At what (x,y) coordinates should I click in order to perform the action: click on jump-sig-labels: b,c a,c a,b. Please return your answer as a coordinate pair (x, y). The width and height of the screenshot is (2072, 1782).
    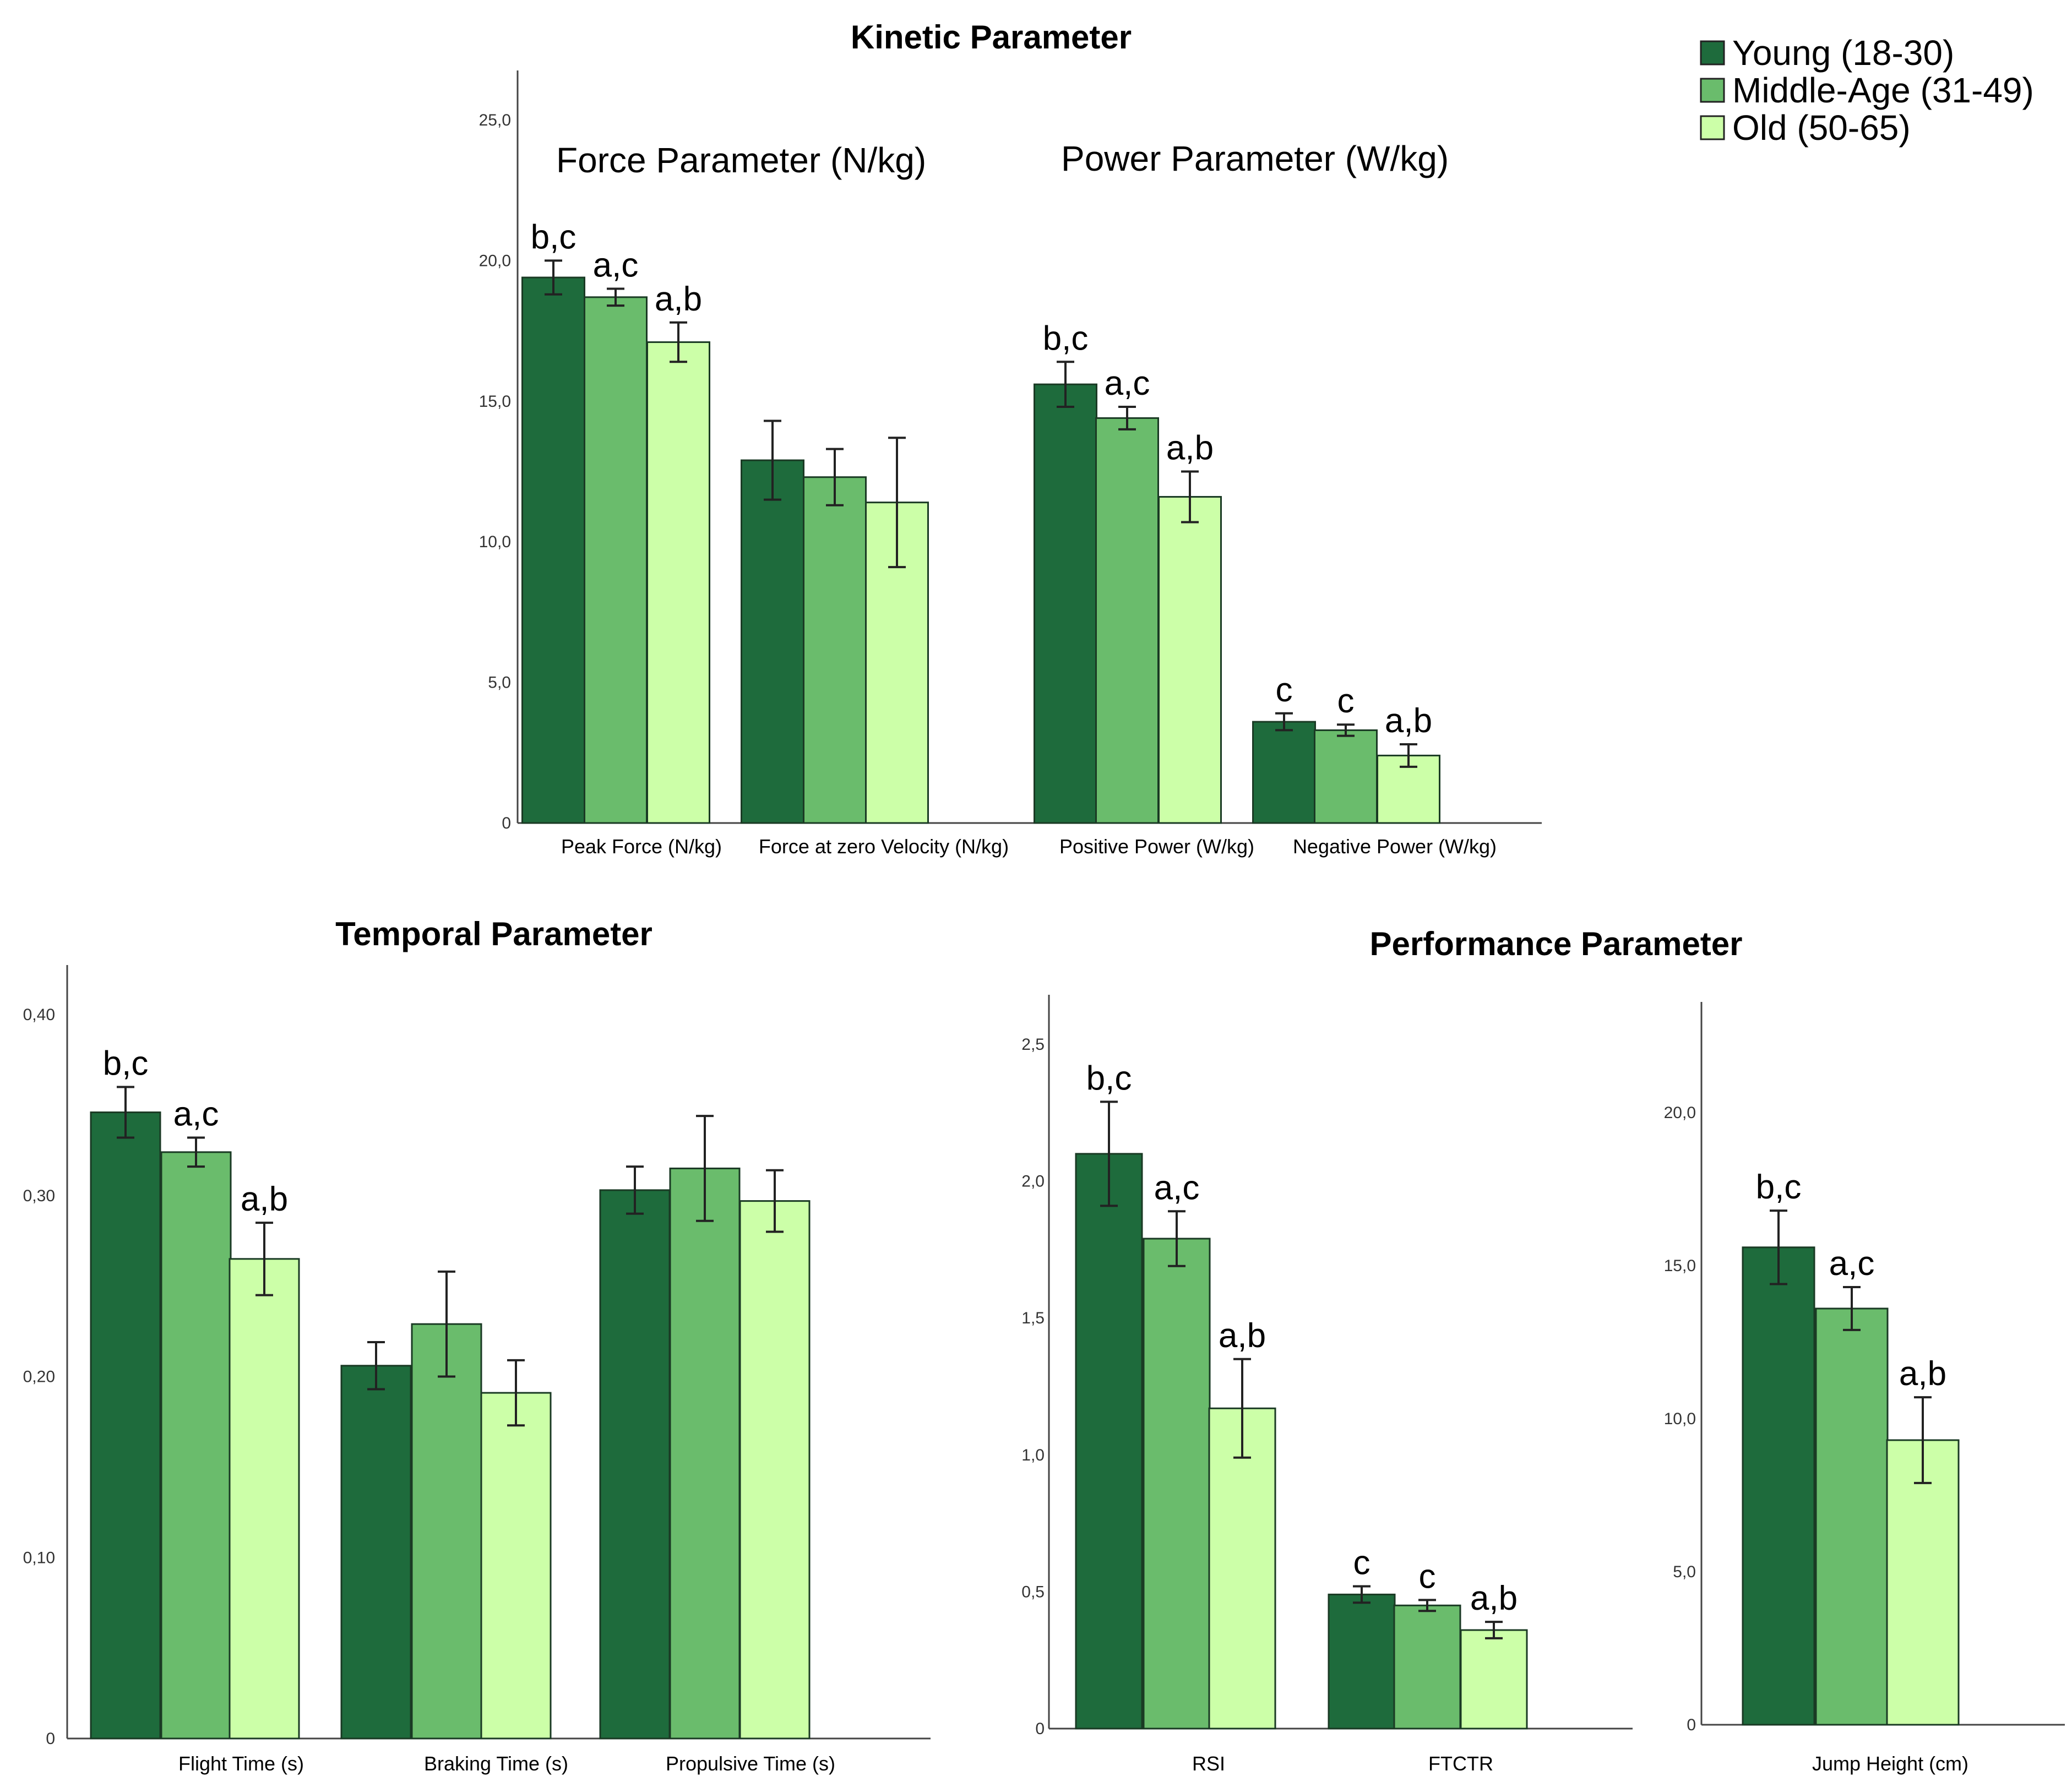
    Looking at the image, I should click on (1851, 1280).